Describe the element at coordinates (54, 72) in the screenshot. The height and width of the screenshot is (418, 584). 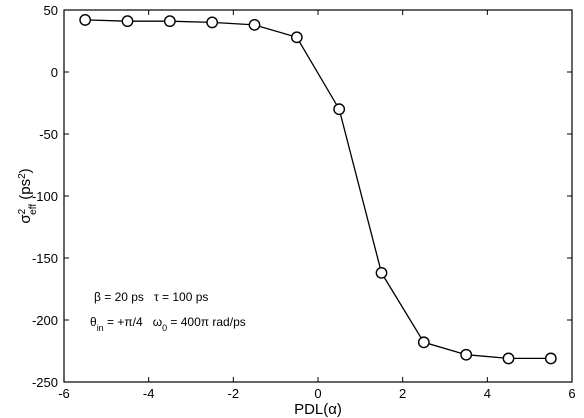
I see `y-tick-label: 0` at that location.